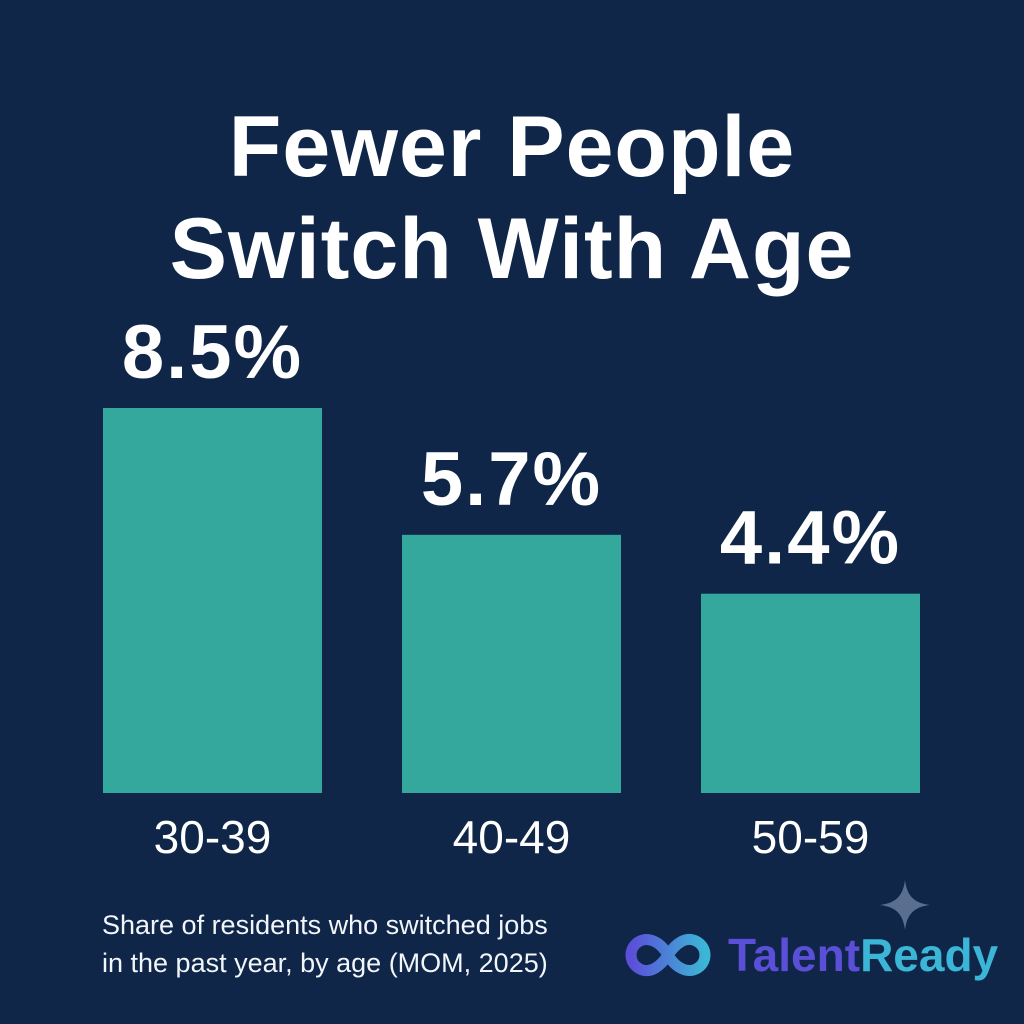 This screenshot has height=1024, width=1024. What do you see at coordinates (212, 352) in the screenshot?
I see `value-label-30-39: 8.5%` at bounding box center [212, 352].